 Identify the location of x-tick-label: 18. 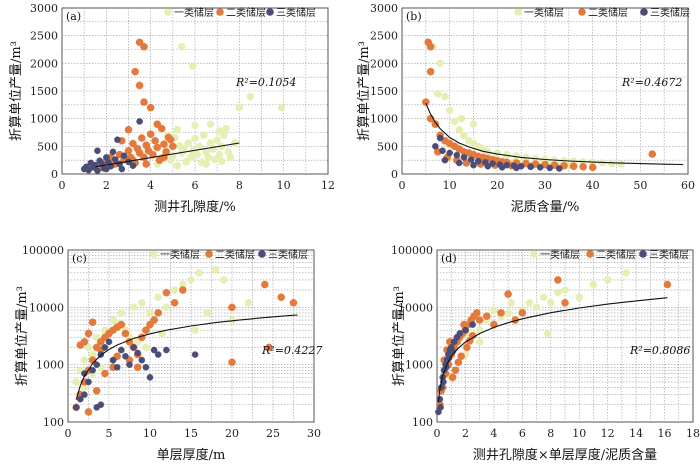
(693, 433).